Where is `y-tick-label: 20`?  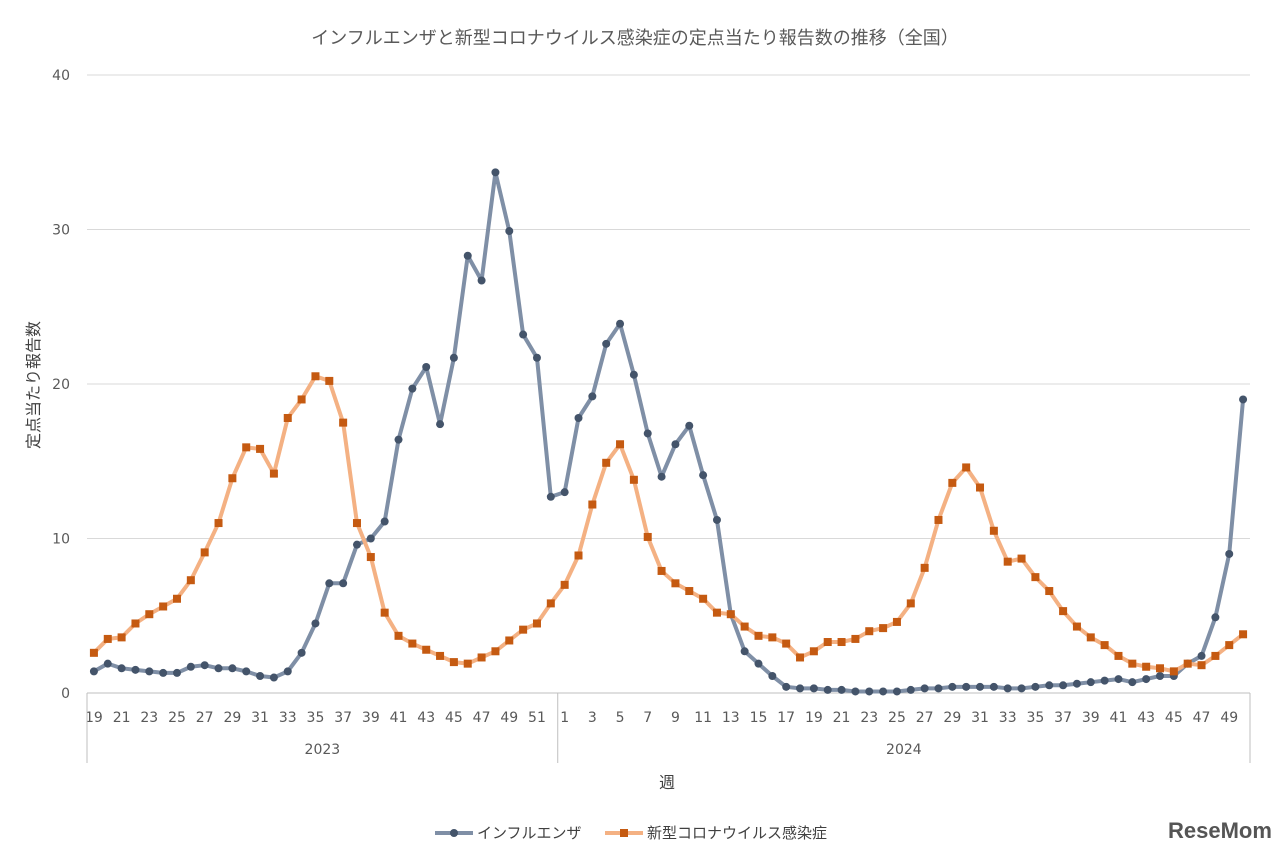 y-tick-label: 20 is located at coordinates (61, 385).